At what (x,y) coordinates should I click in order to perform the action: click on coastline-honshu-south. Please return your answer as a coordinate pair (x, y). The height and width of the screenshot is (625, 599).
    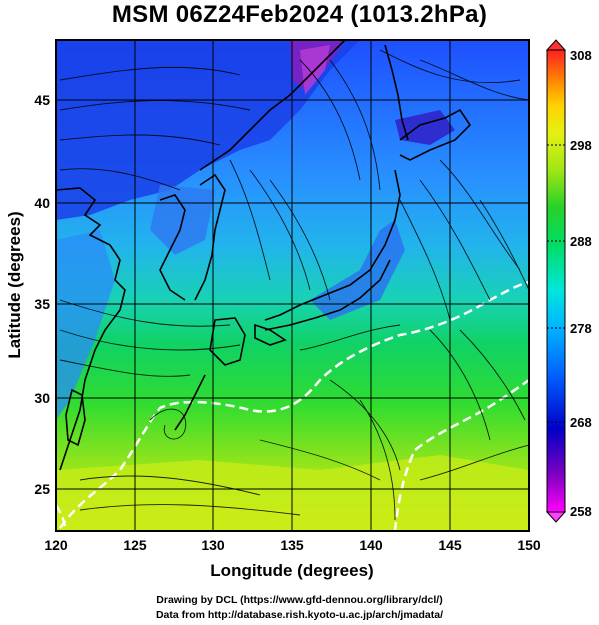
    Looking at the image, I should click on (327, 295).